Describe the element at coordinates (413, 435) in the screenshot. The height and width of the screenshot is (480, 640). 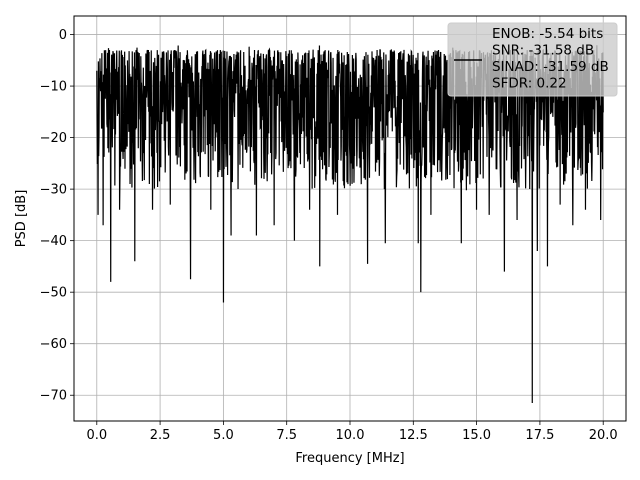
I see `x-tick-label: 12.5` at that location.